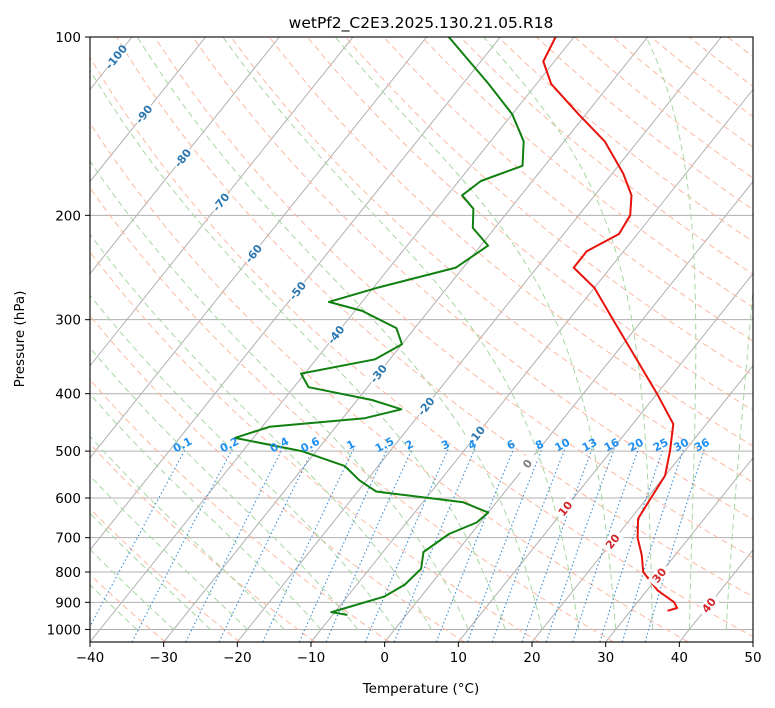 The width and height of the screenshot is (775, 708). I want to click on y-tick-label: 1000, so click(64, 630).